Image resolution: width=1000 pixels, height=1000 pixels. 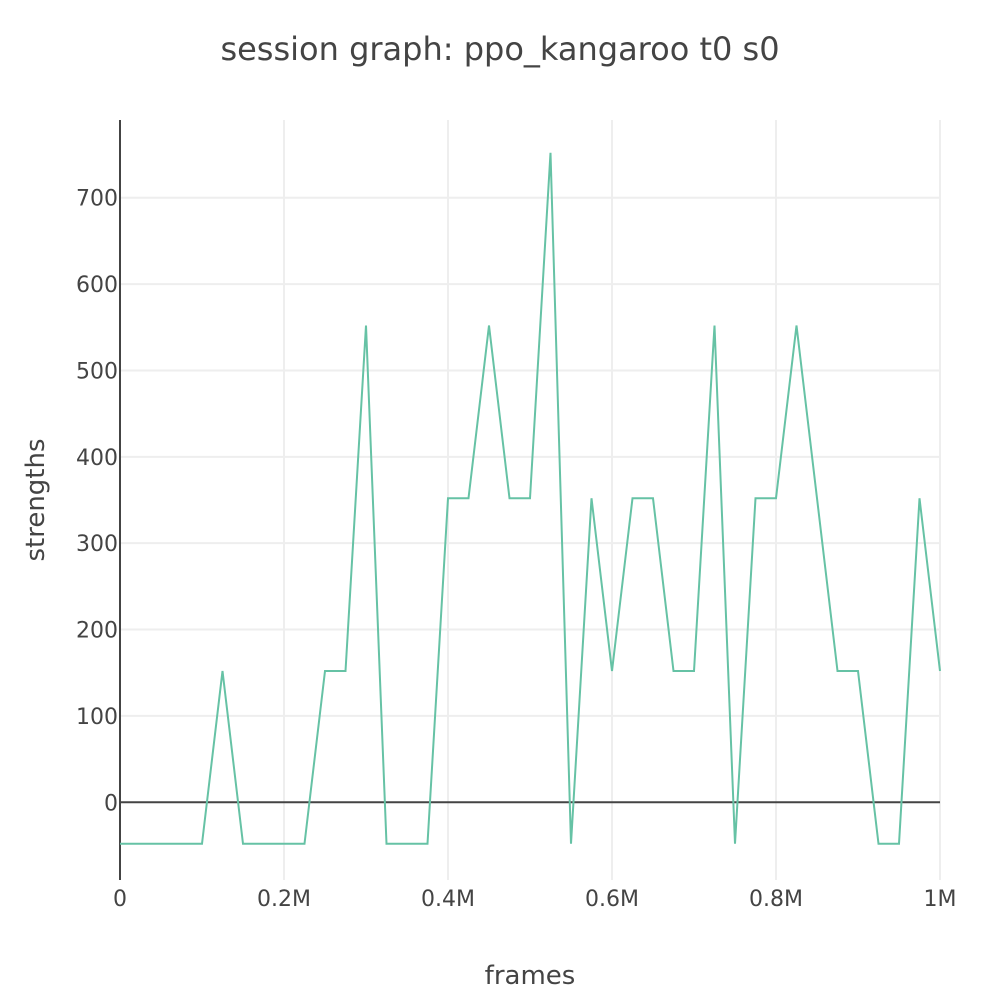 I want to click on x-tick-label: 0, so click(x=120, y=899).